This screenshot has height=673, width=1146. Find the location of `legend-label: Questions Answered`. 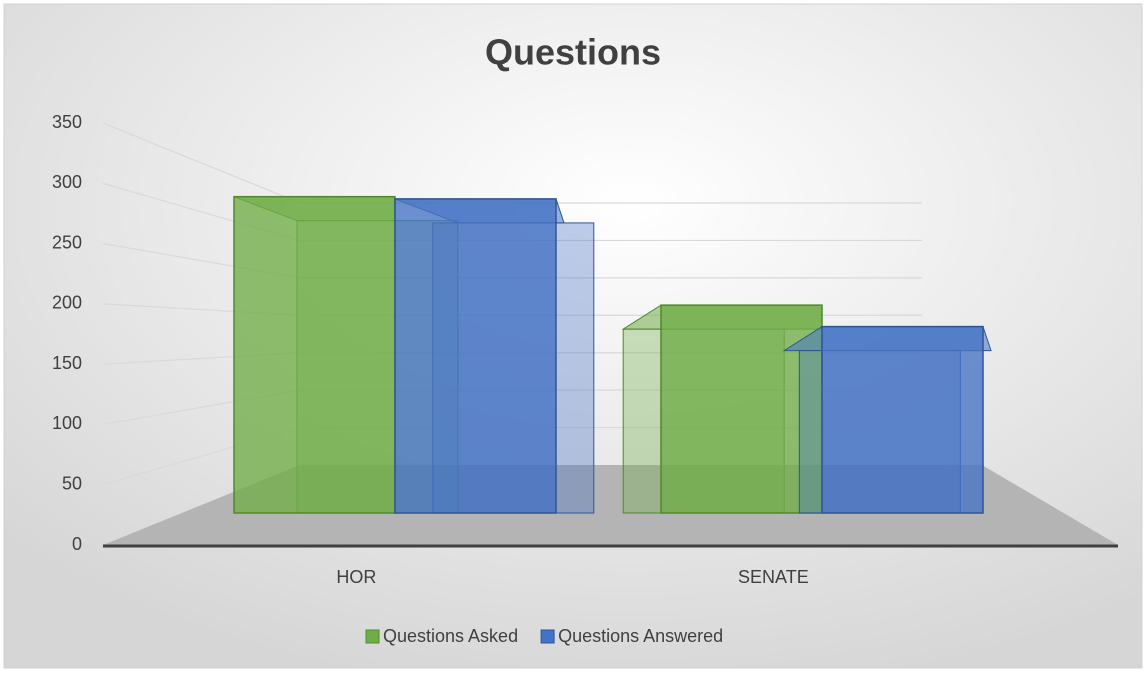

legend-label: Questions Answered is located at coordinates (640, 636).